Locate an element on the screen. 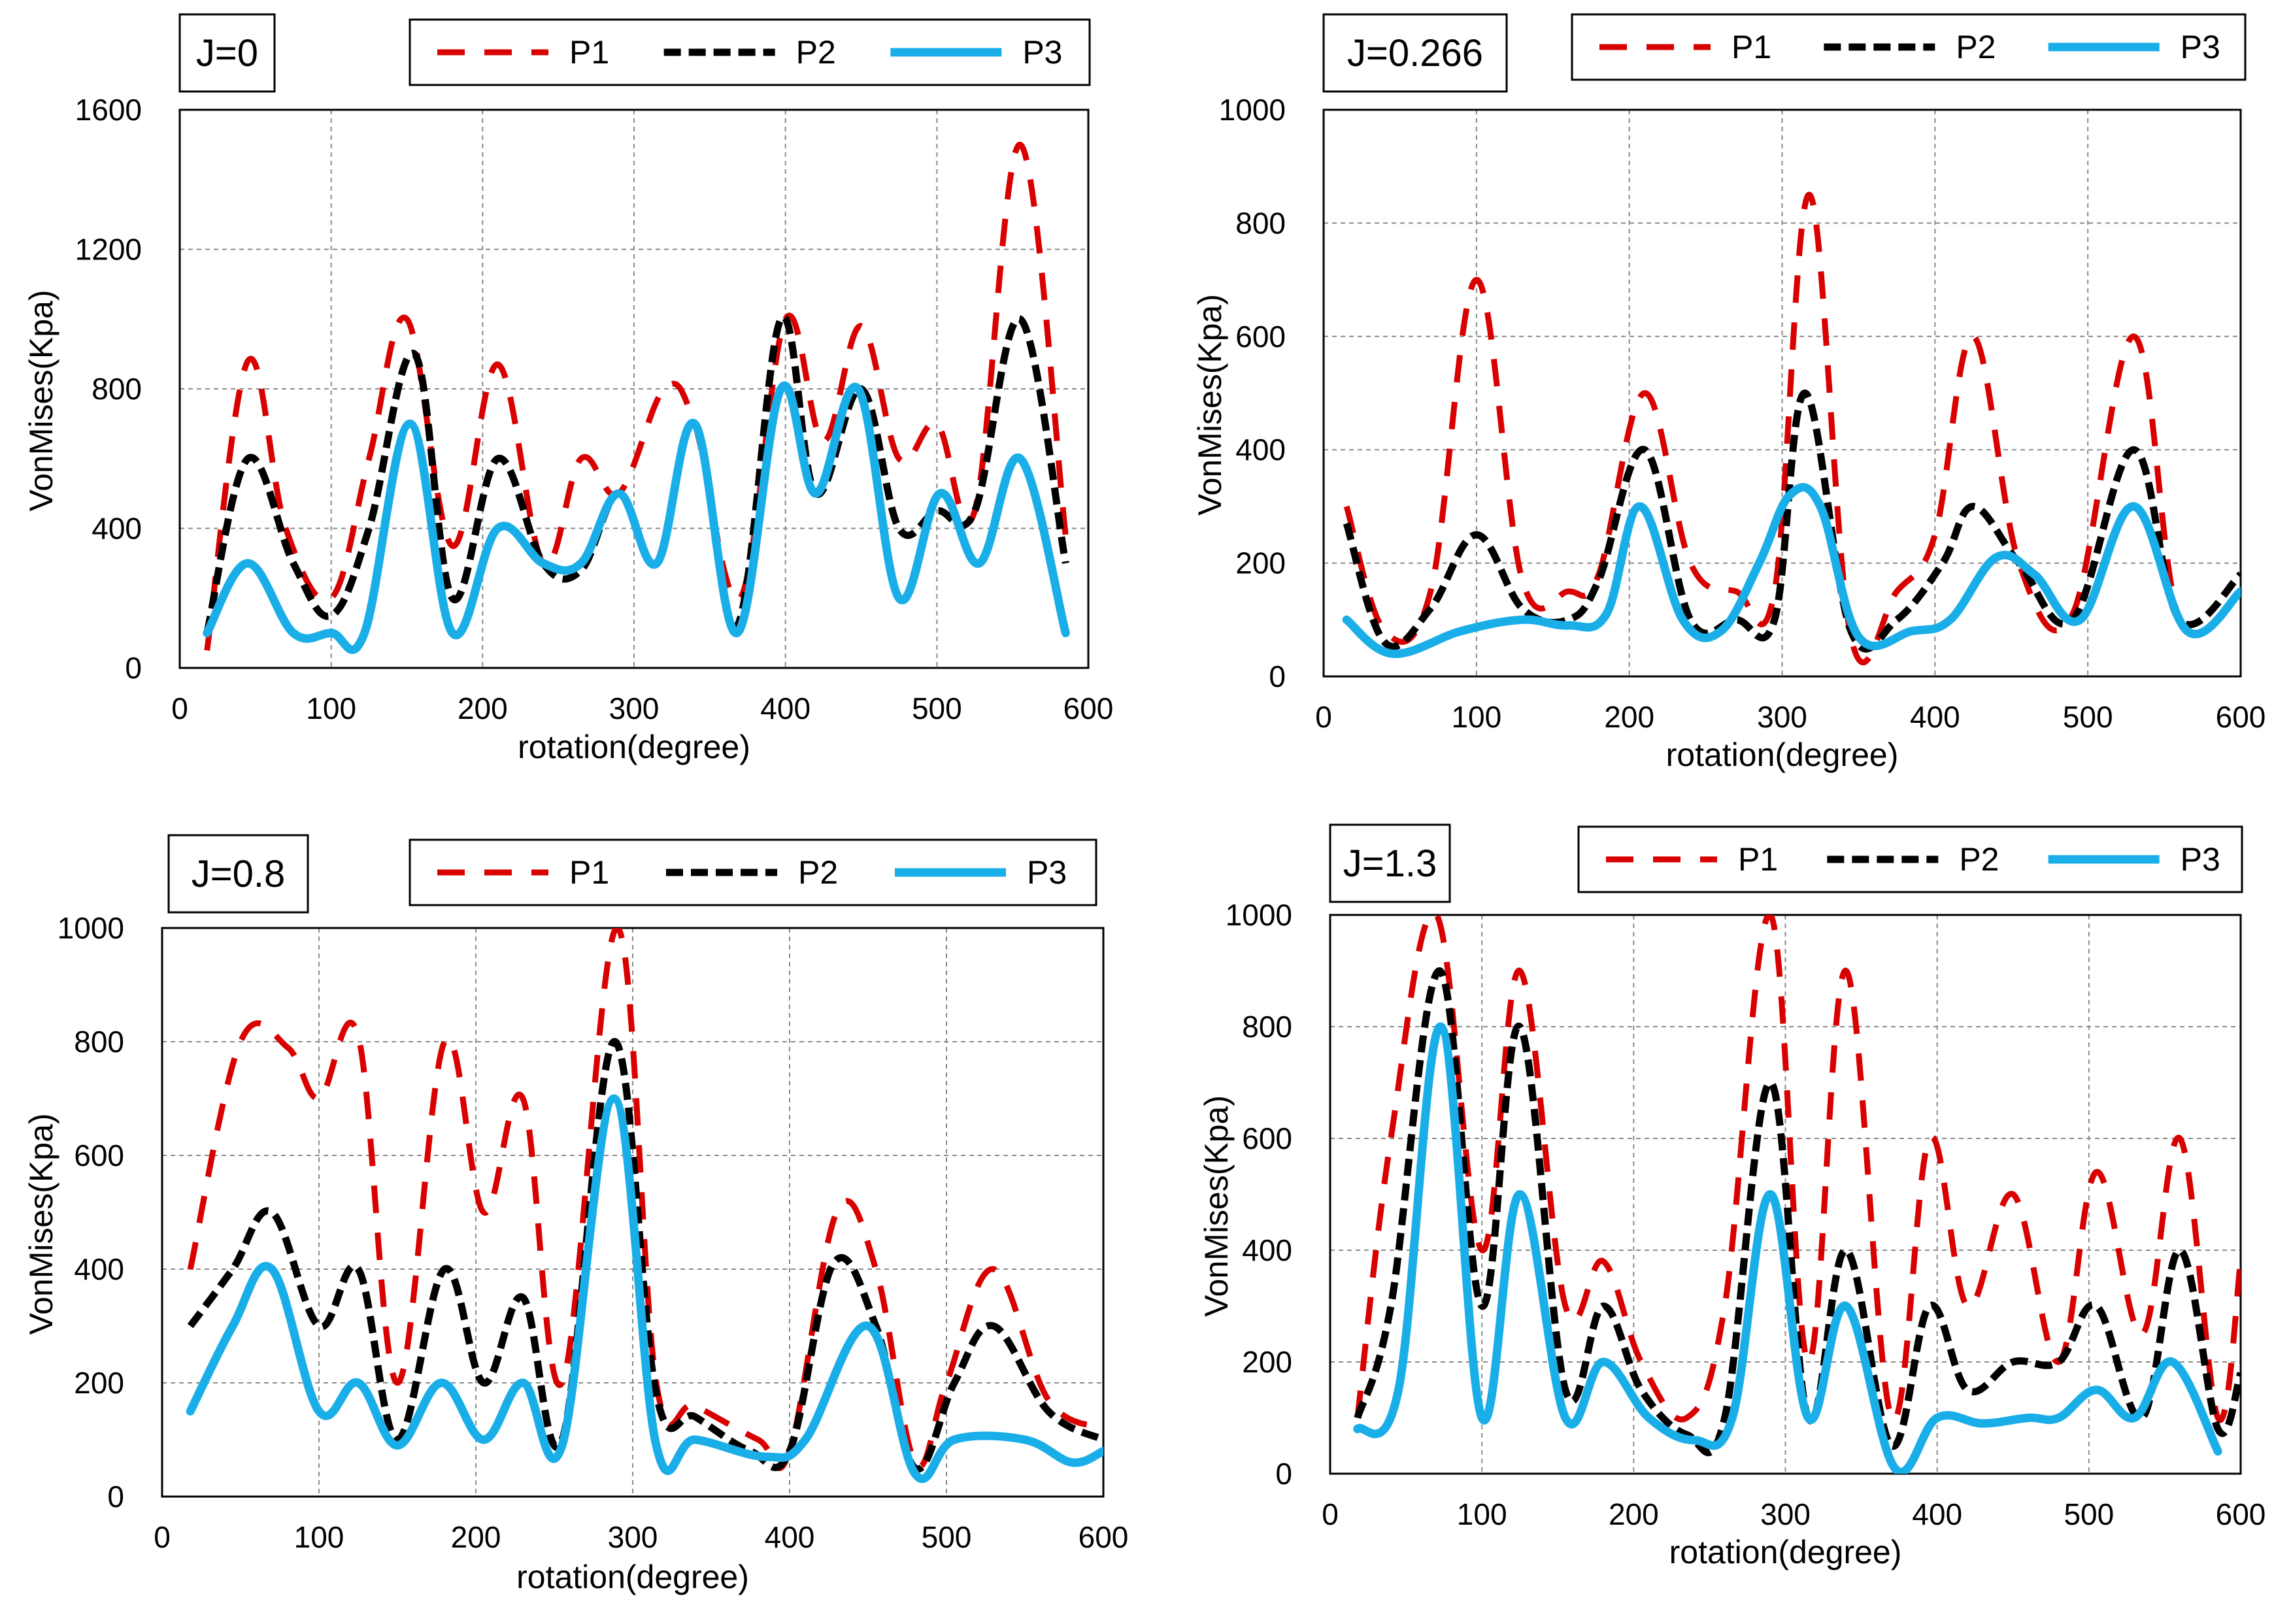 This screenshot has height=1624, width=2291. panel-label: J=1.3 is located at coordinates (1390, 864).